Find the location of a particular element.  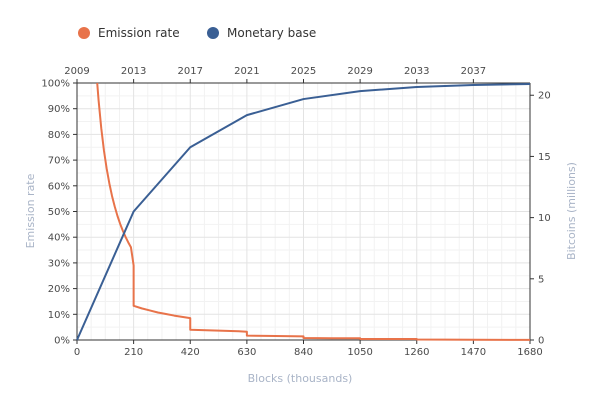

right-tick-label: 15 is located at coordinates (544, 157).